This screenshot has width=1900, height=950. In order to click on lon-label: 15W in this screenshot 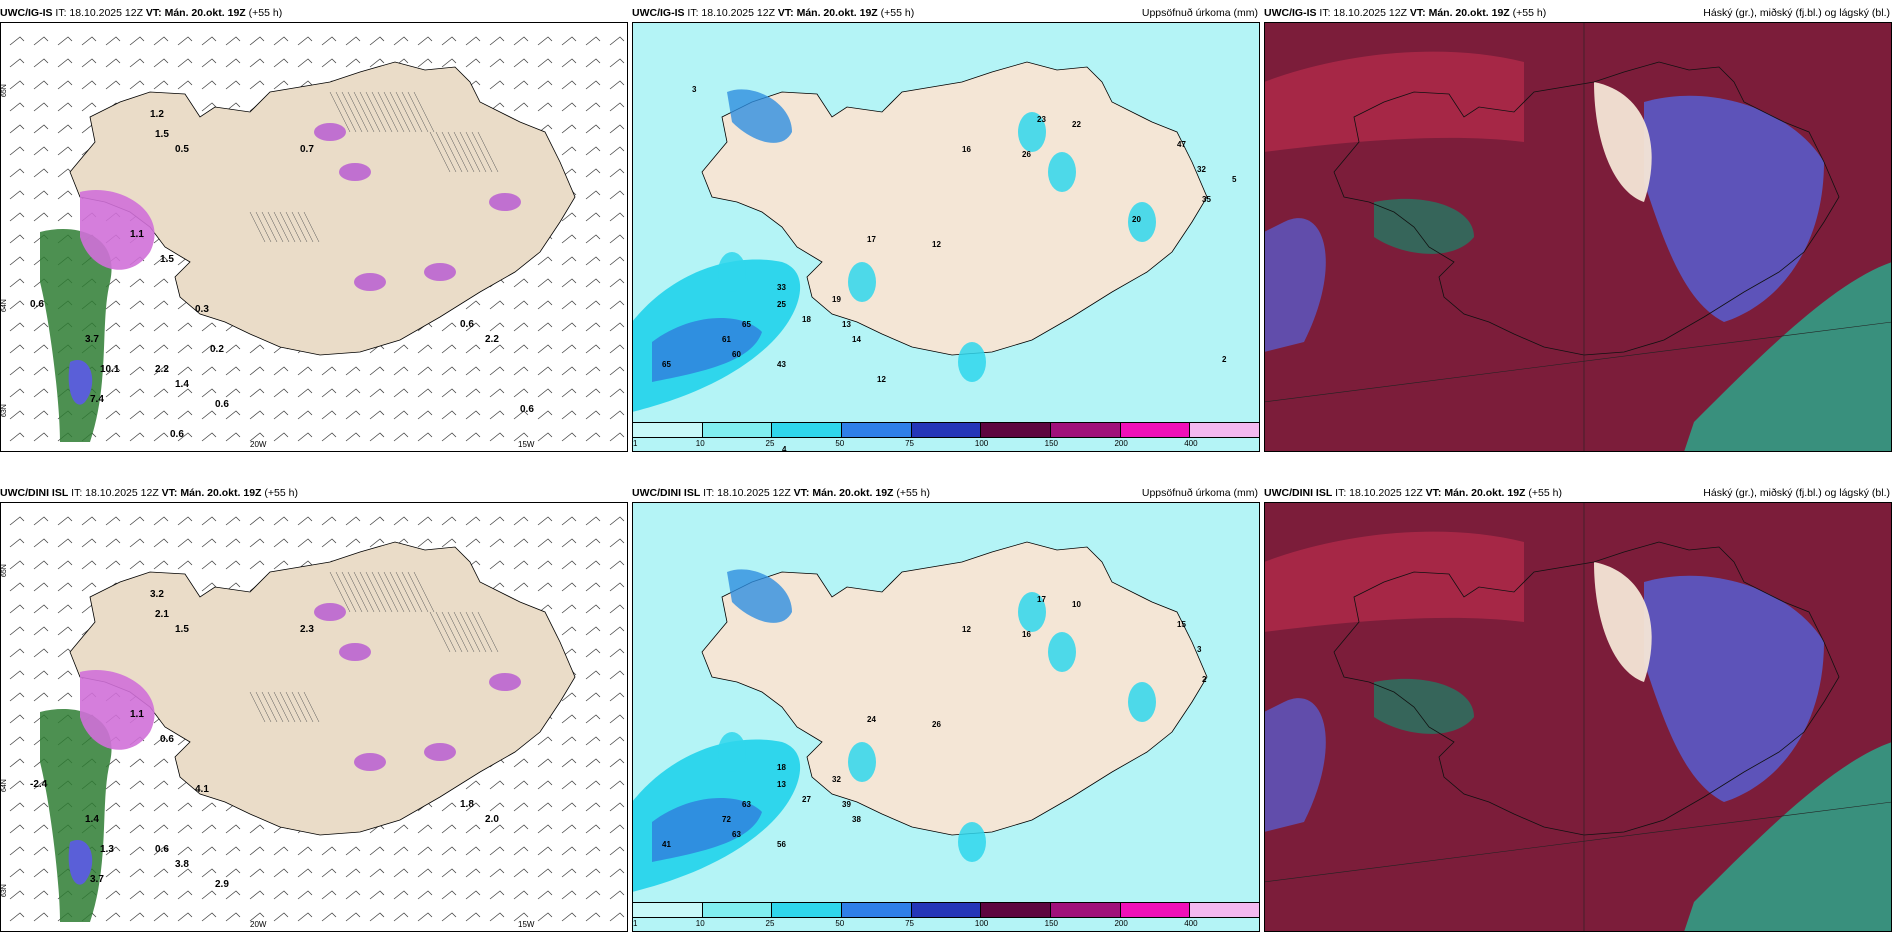, I will do `click(526, 924)`.